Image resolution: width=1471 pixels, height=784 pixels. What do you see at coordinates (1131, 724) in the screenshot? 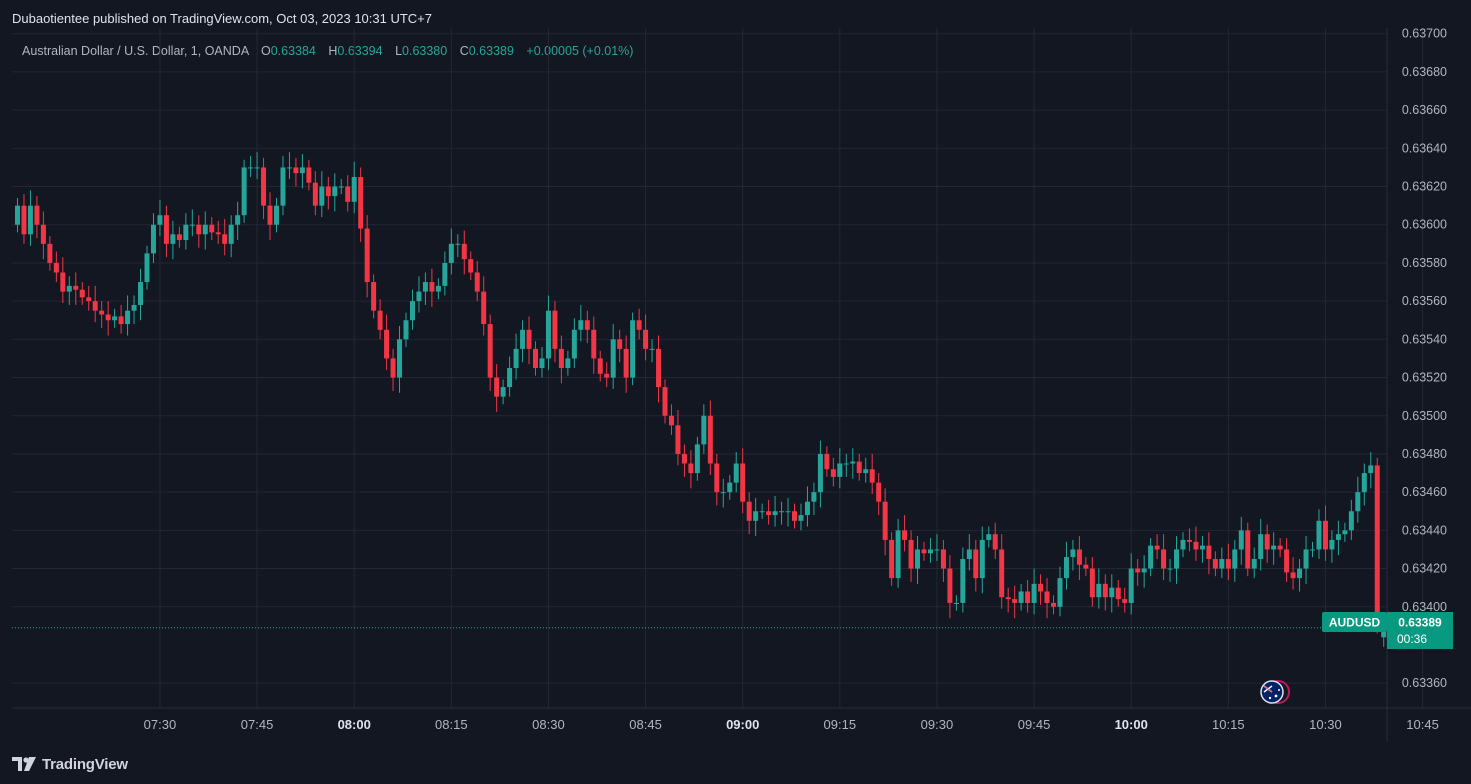
I see `time-tick-label: 10:00` at bounding box center [1131, 724].